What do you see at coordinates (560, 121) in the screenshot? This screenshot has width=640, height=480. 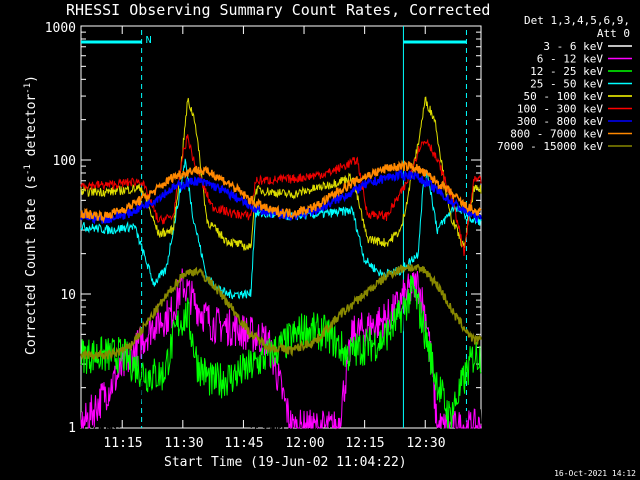 I see `legend-label: 300 - 800 keV` at bounding box center [560, 121].